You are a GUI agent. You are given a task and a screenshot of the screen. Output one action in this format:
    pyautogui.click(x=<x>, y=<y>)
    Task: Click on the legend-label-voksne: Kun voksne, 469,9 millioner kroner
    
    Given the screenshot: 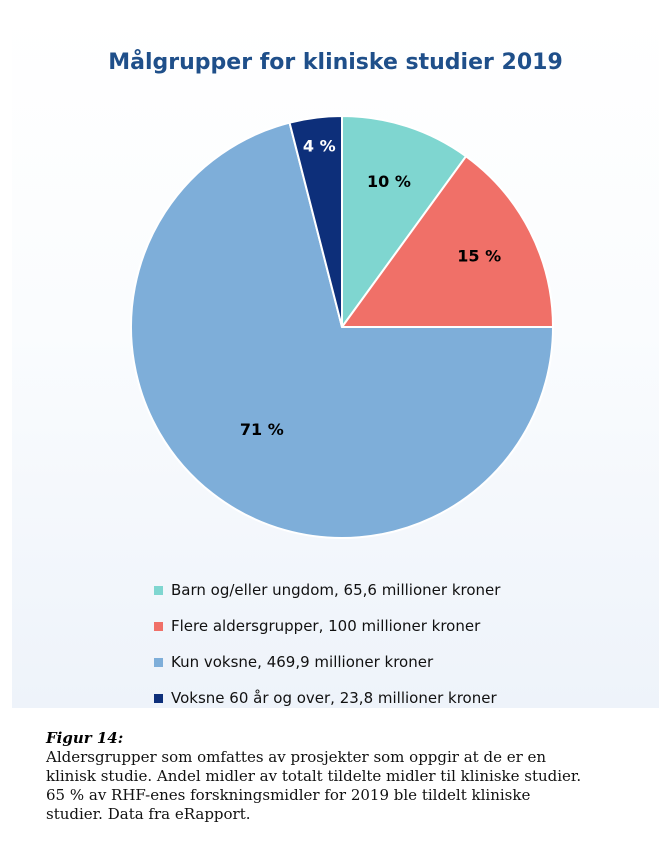 What is the action you would take?
    pyautogui.click(x=302, y=662)
    